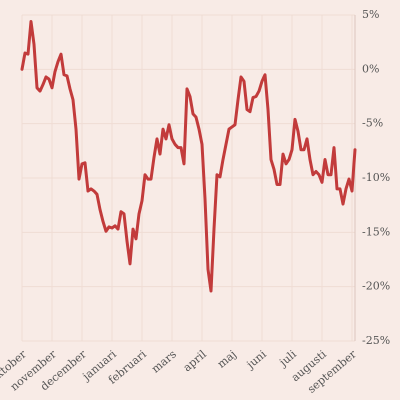  Describe the element at coordinates (288, 358) in the screenshot. I see `x-tick-label: juli` at that location.